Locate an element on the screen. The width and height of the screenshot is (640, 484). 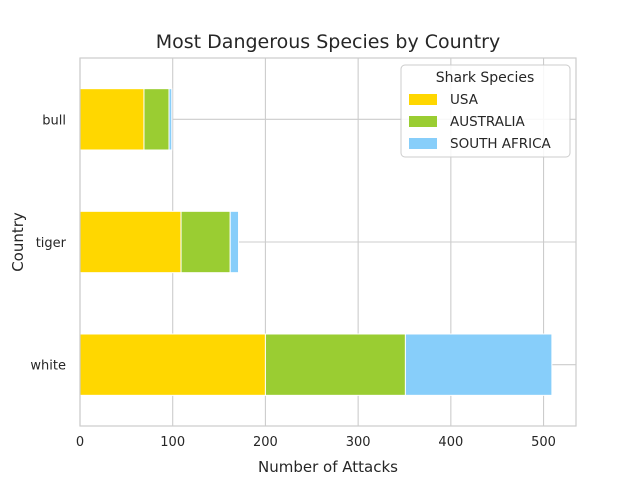
legend-items: USA AUSTRALIA SOUTH AFRICA is located at coordinates (480, 122).